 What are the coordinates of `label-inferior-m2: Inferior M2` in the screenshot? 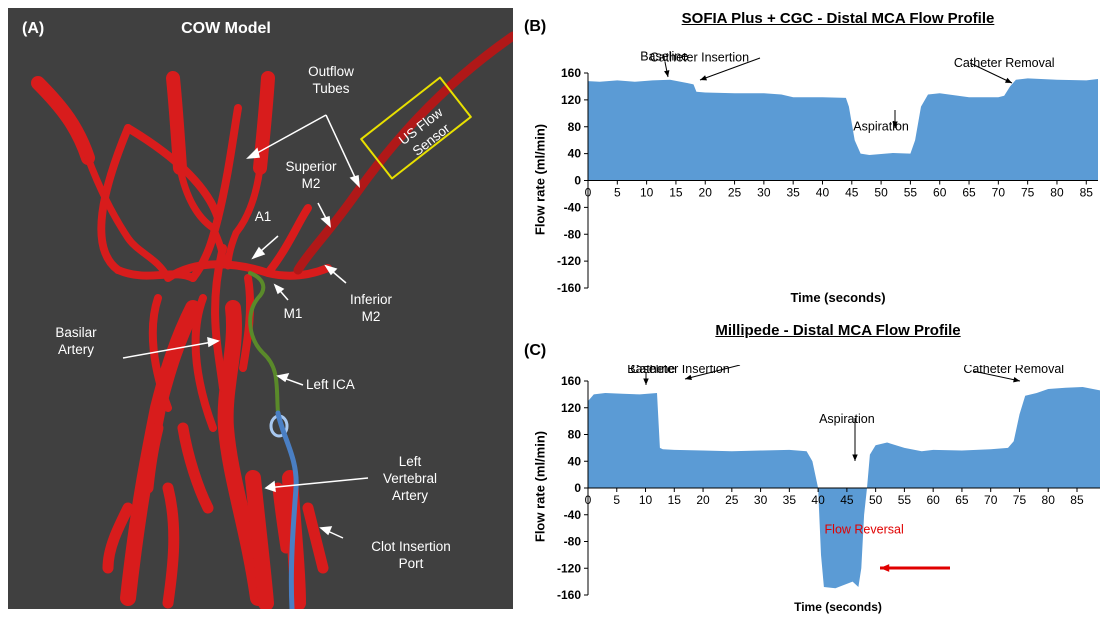 It's located at (371, 308).